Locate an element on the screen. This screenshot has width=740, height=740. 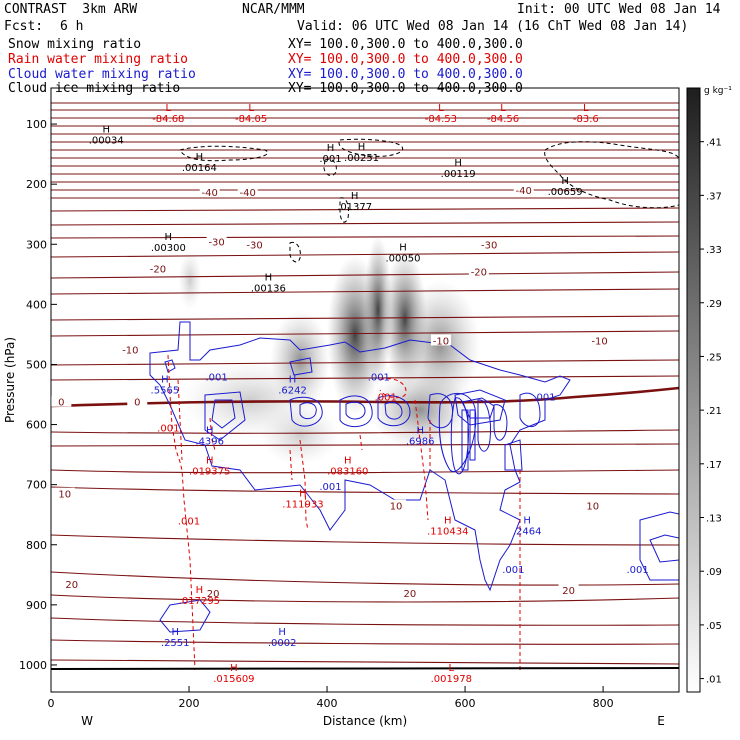
y-tick-label: 400 is located at coordinates (36, 304).